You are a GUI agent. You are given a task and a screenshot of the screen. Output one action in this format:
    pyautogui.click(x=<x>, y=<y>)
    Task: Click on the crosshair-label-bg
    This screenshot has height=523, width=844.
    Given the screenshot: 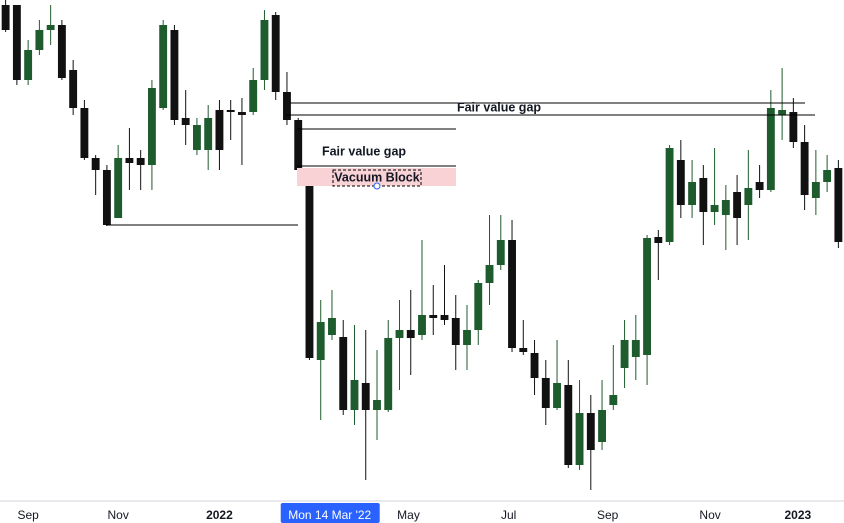 What is the action you would take?
    pyautogui.click(x=330, y=513)
    